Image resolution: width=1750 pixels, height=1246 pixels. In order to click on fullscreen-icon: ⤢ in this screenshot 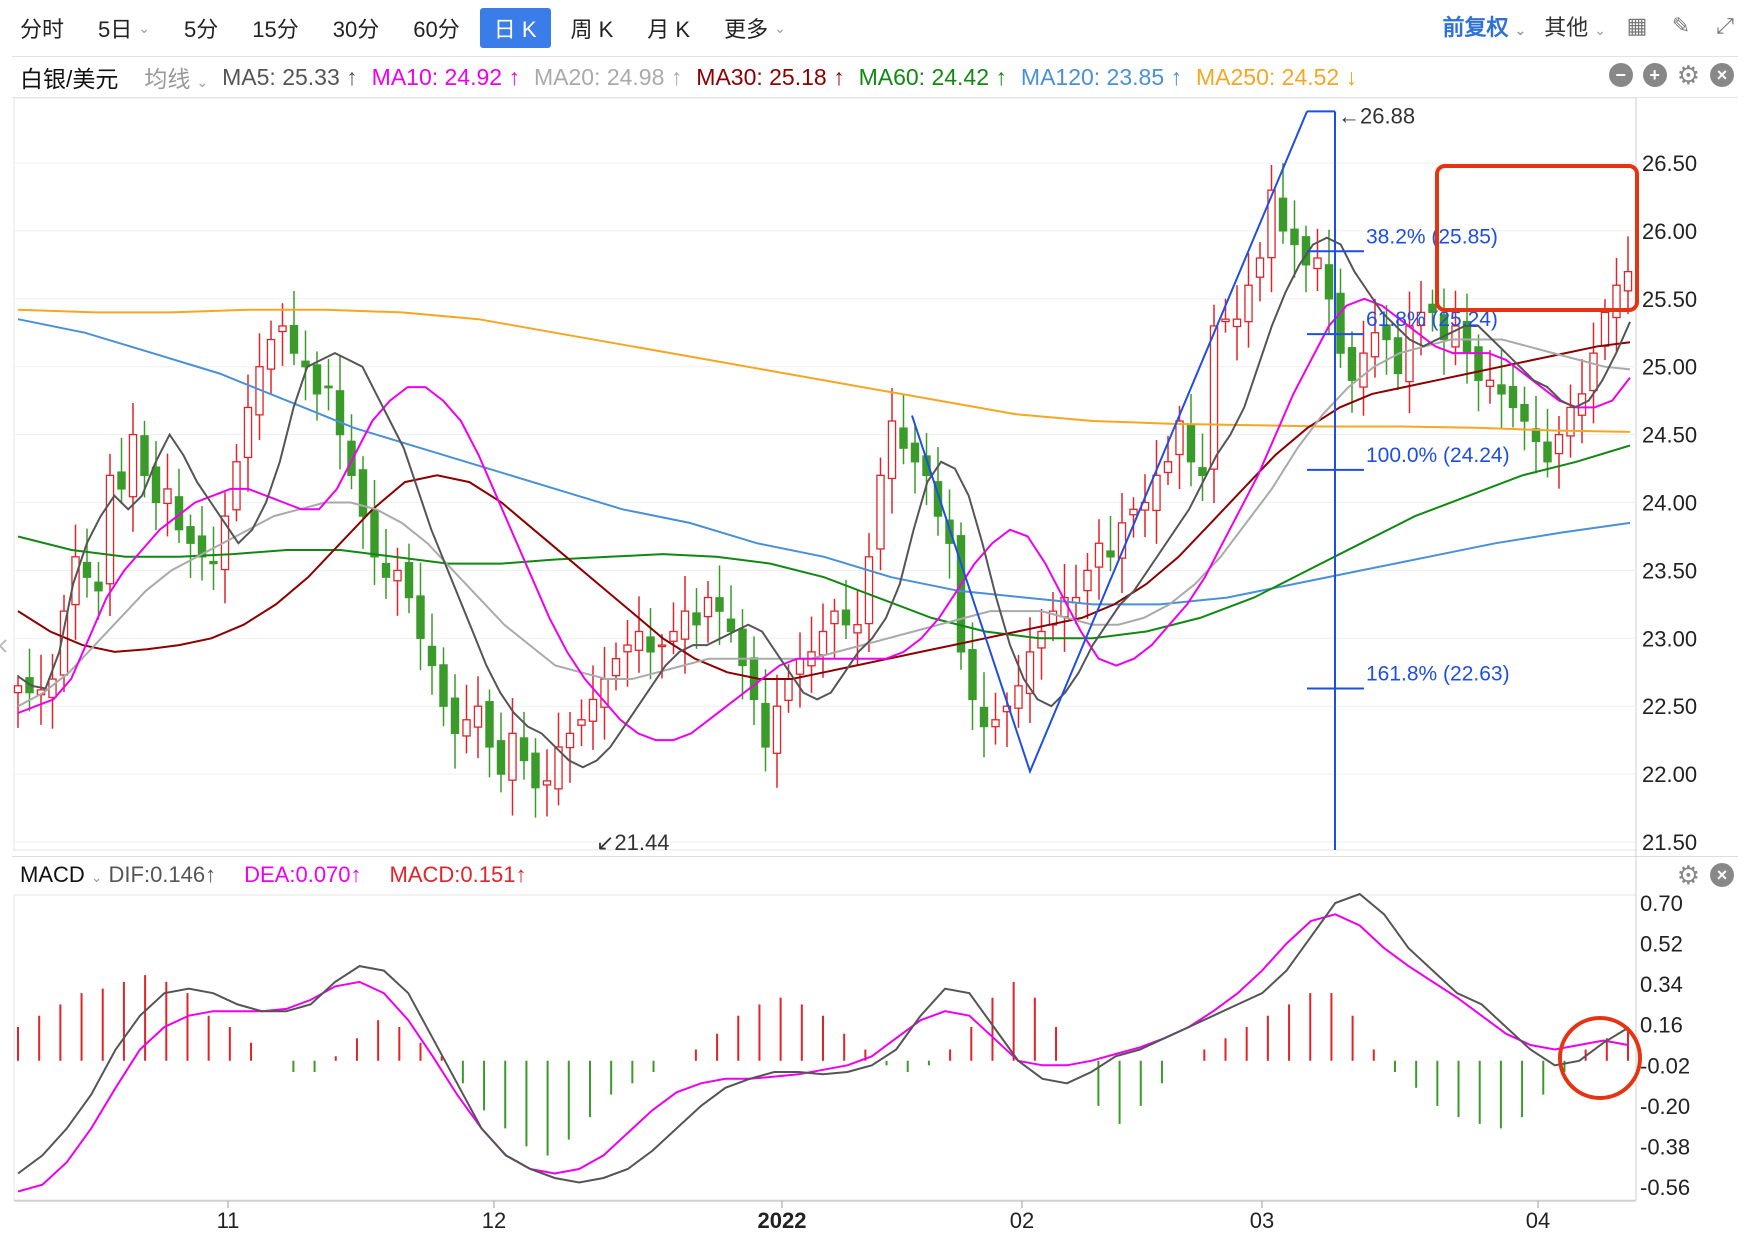, I will do `click(1725, 25)`.